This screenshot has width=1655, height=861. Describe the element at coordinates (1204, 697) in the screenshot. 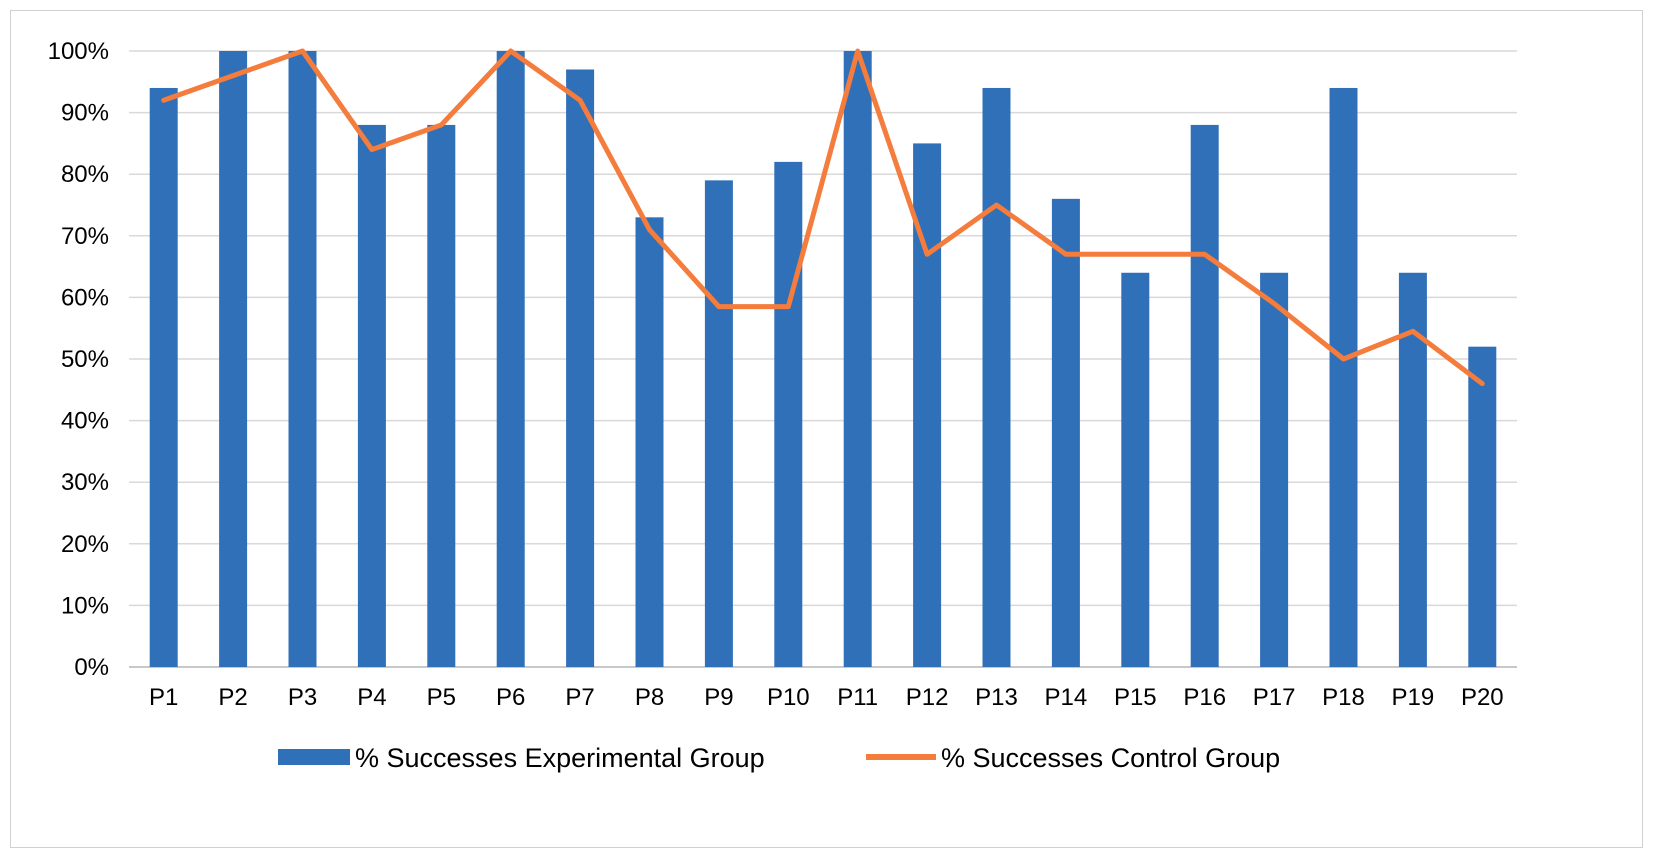

I see `x-tick-label: P16` at that location.